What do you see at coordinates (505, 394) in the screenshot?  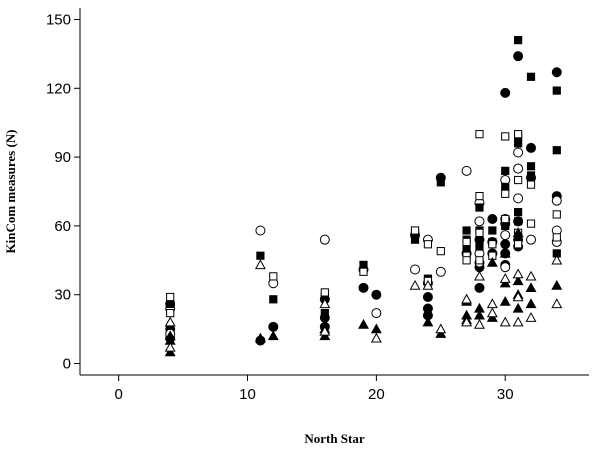 I see `x-tick-label: 30` at bounding box center [505, 394].